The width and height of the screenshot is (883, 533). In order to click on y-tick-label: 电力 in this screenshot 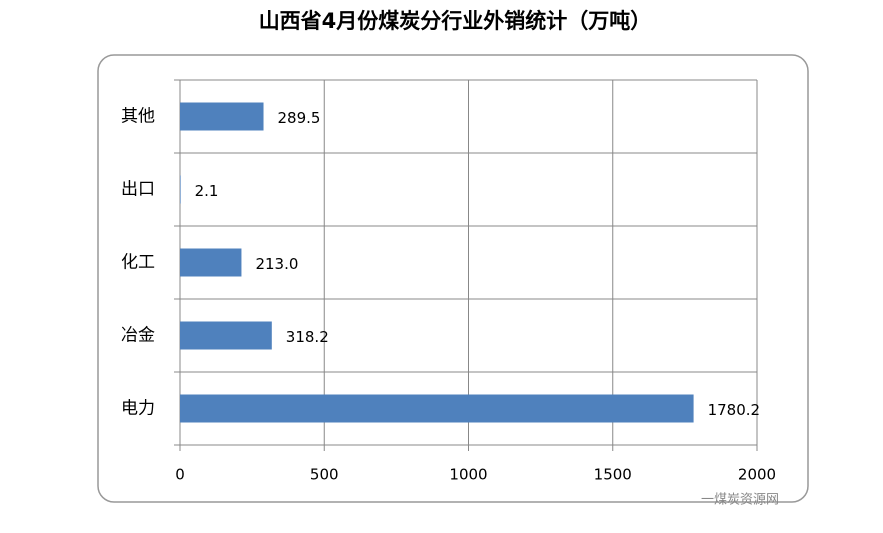, I will do `click(138, 409)`.